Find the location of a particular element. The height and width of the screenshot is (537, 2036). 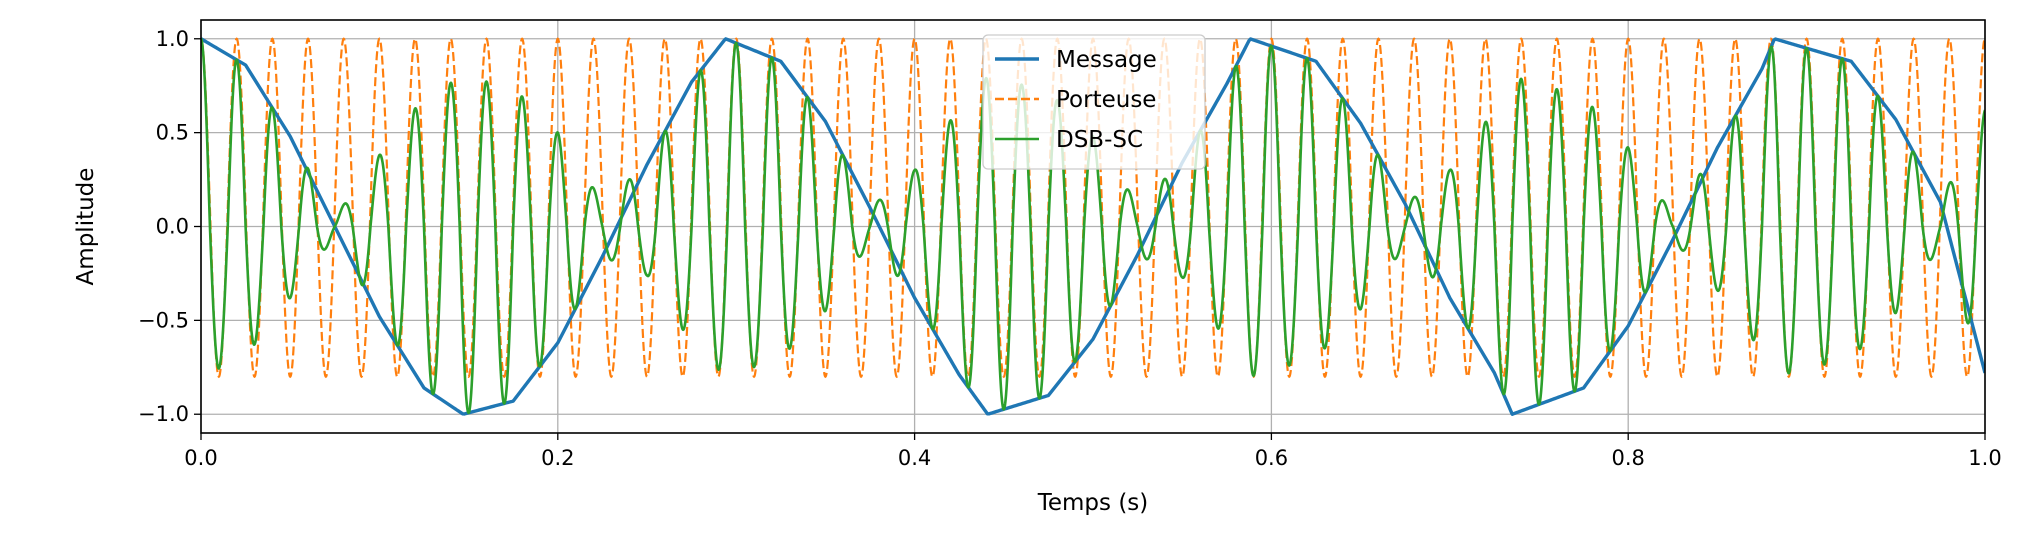

y-tick-label-4: −1.0 is located at coordinates (163, 414).